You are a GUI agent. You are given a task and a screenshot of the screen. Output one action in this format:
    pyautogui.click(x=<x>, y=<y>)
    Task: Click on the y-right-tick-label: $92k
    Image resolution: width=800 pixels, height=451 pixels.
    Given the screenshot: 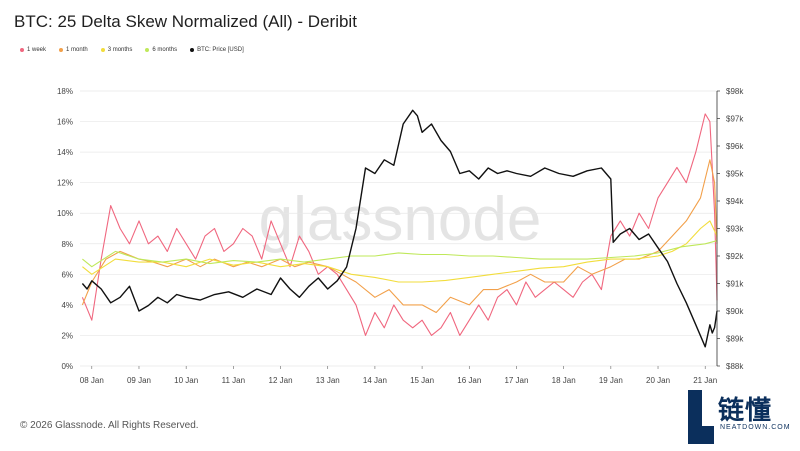 What is the action you would take?
    pyautogui.click(x=735, y=256)
    